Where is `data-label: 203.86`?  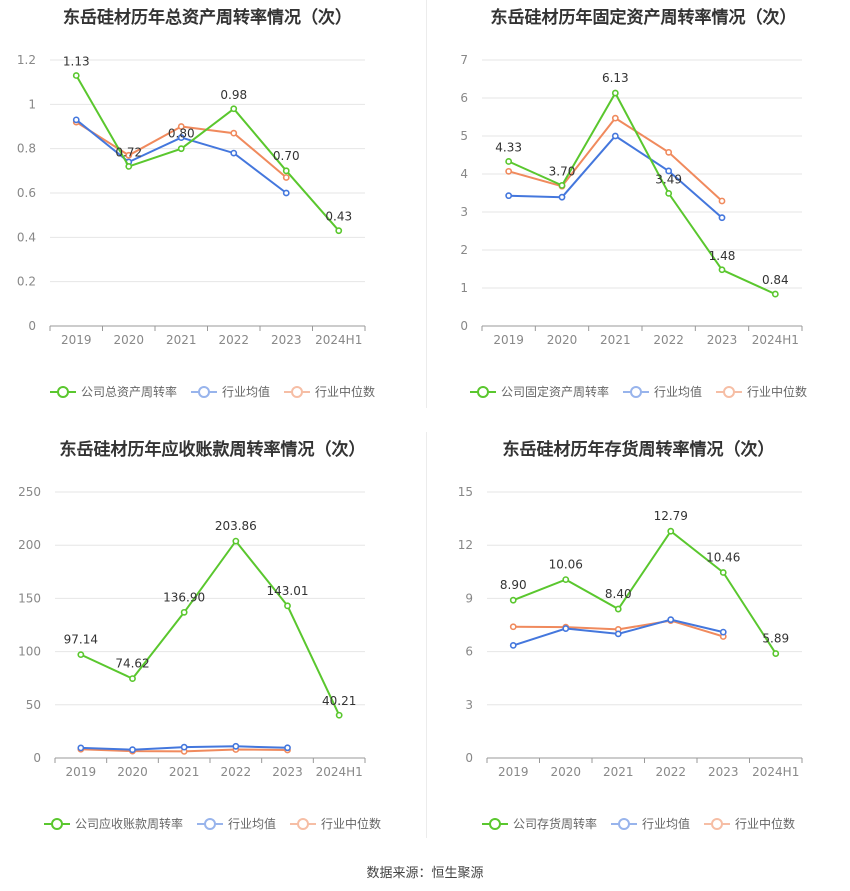 data-label: 203.86 is located at coordinates (236, 526).